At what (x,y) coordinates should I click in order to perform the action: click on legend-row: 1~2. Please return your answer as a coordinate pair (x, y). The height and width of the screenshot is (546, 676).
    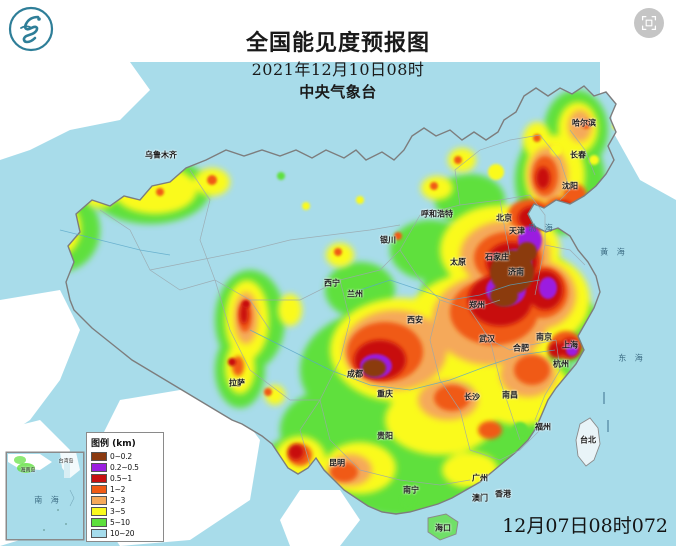
    Looking at the image, I should click on (125, 489).